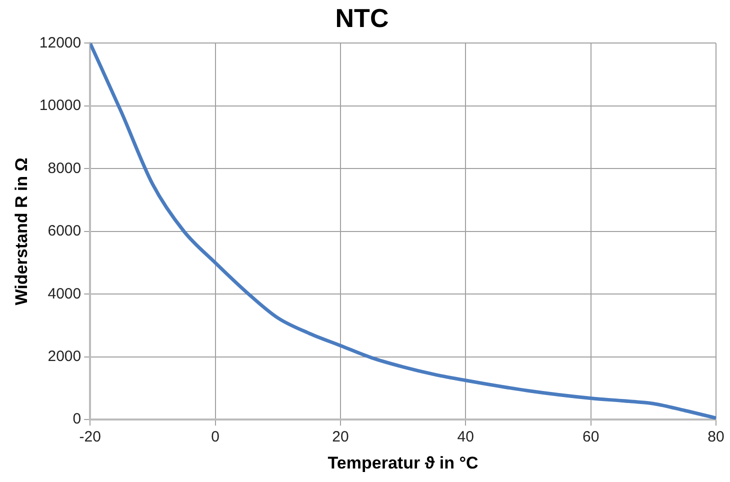  Describe the element at coordinates (77, 419) in the screenshot. I see `y-tick-label: 0` at that location.